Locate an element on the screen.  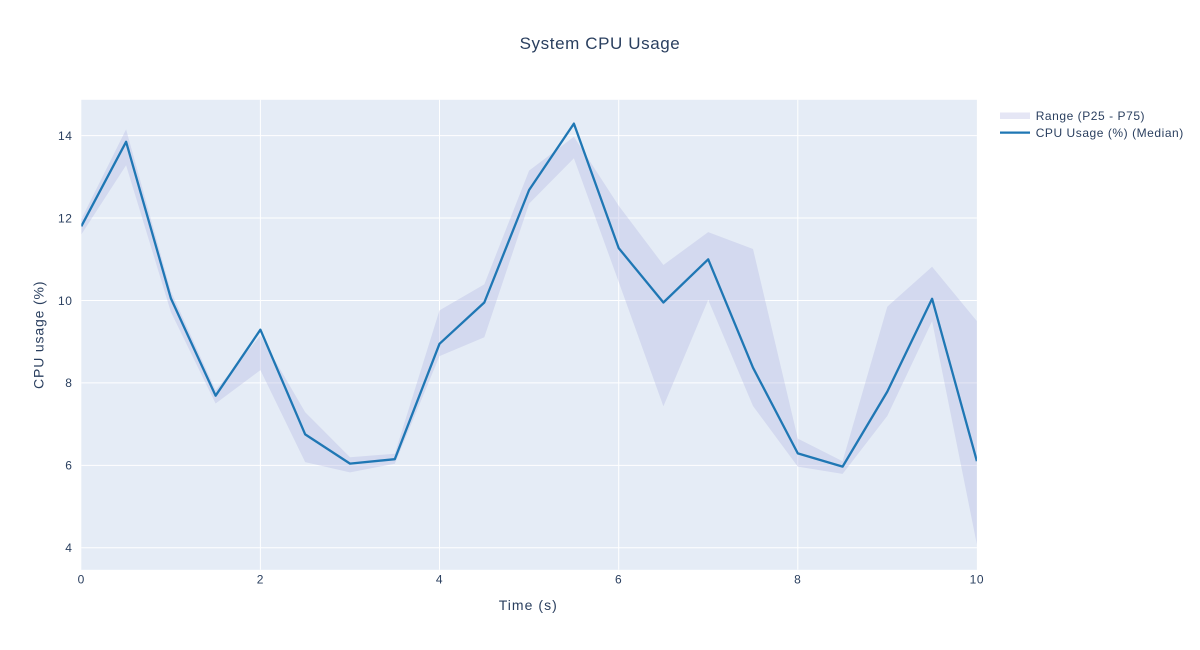
svg-text: Range (P25 - P75) is located at coordinates (1090, 116).